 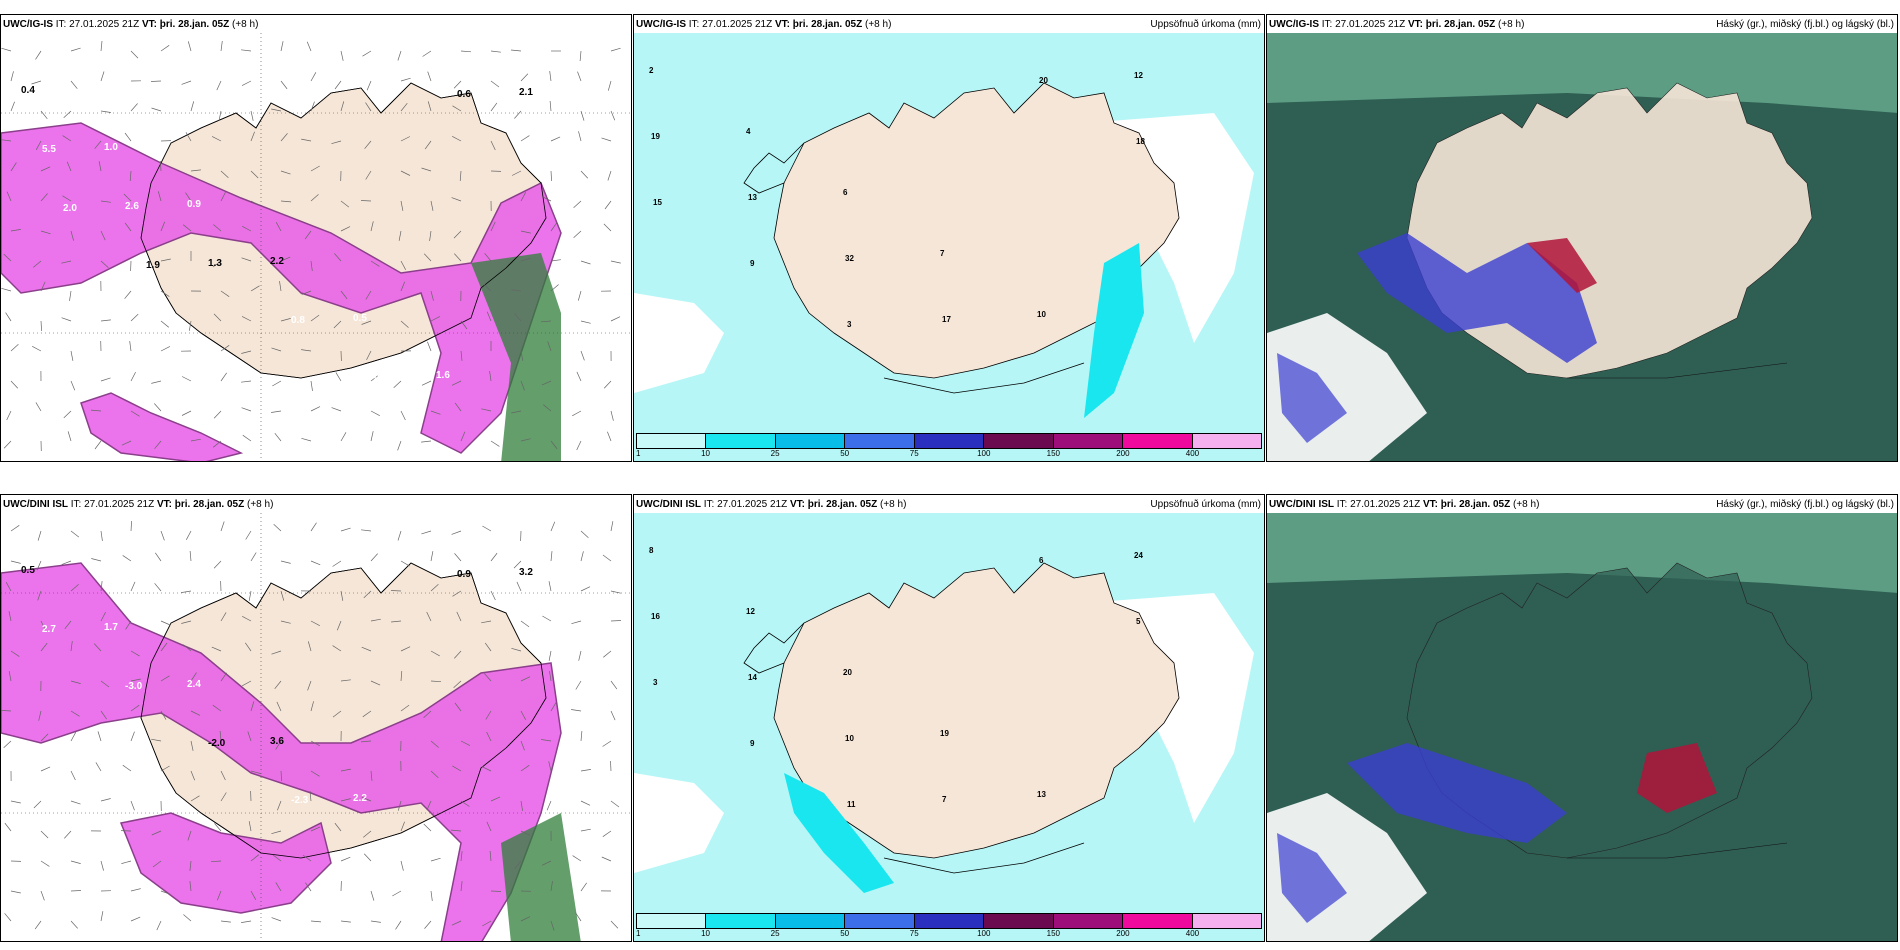 What do you see at coordinates (277, 261) in the screenshot?
I see `wind-value-label: 2.2` at bounding box center [277, 261].